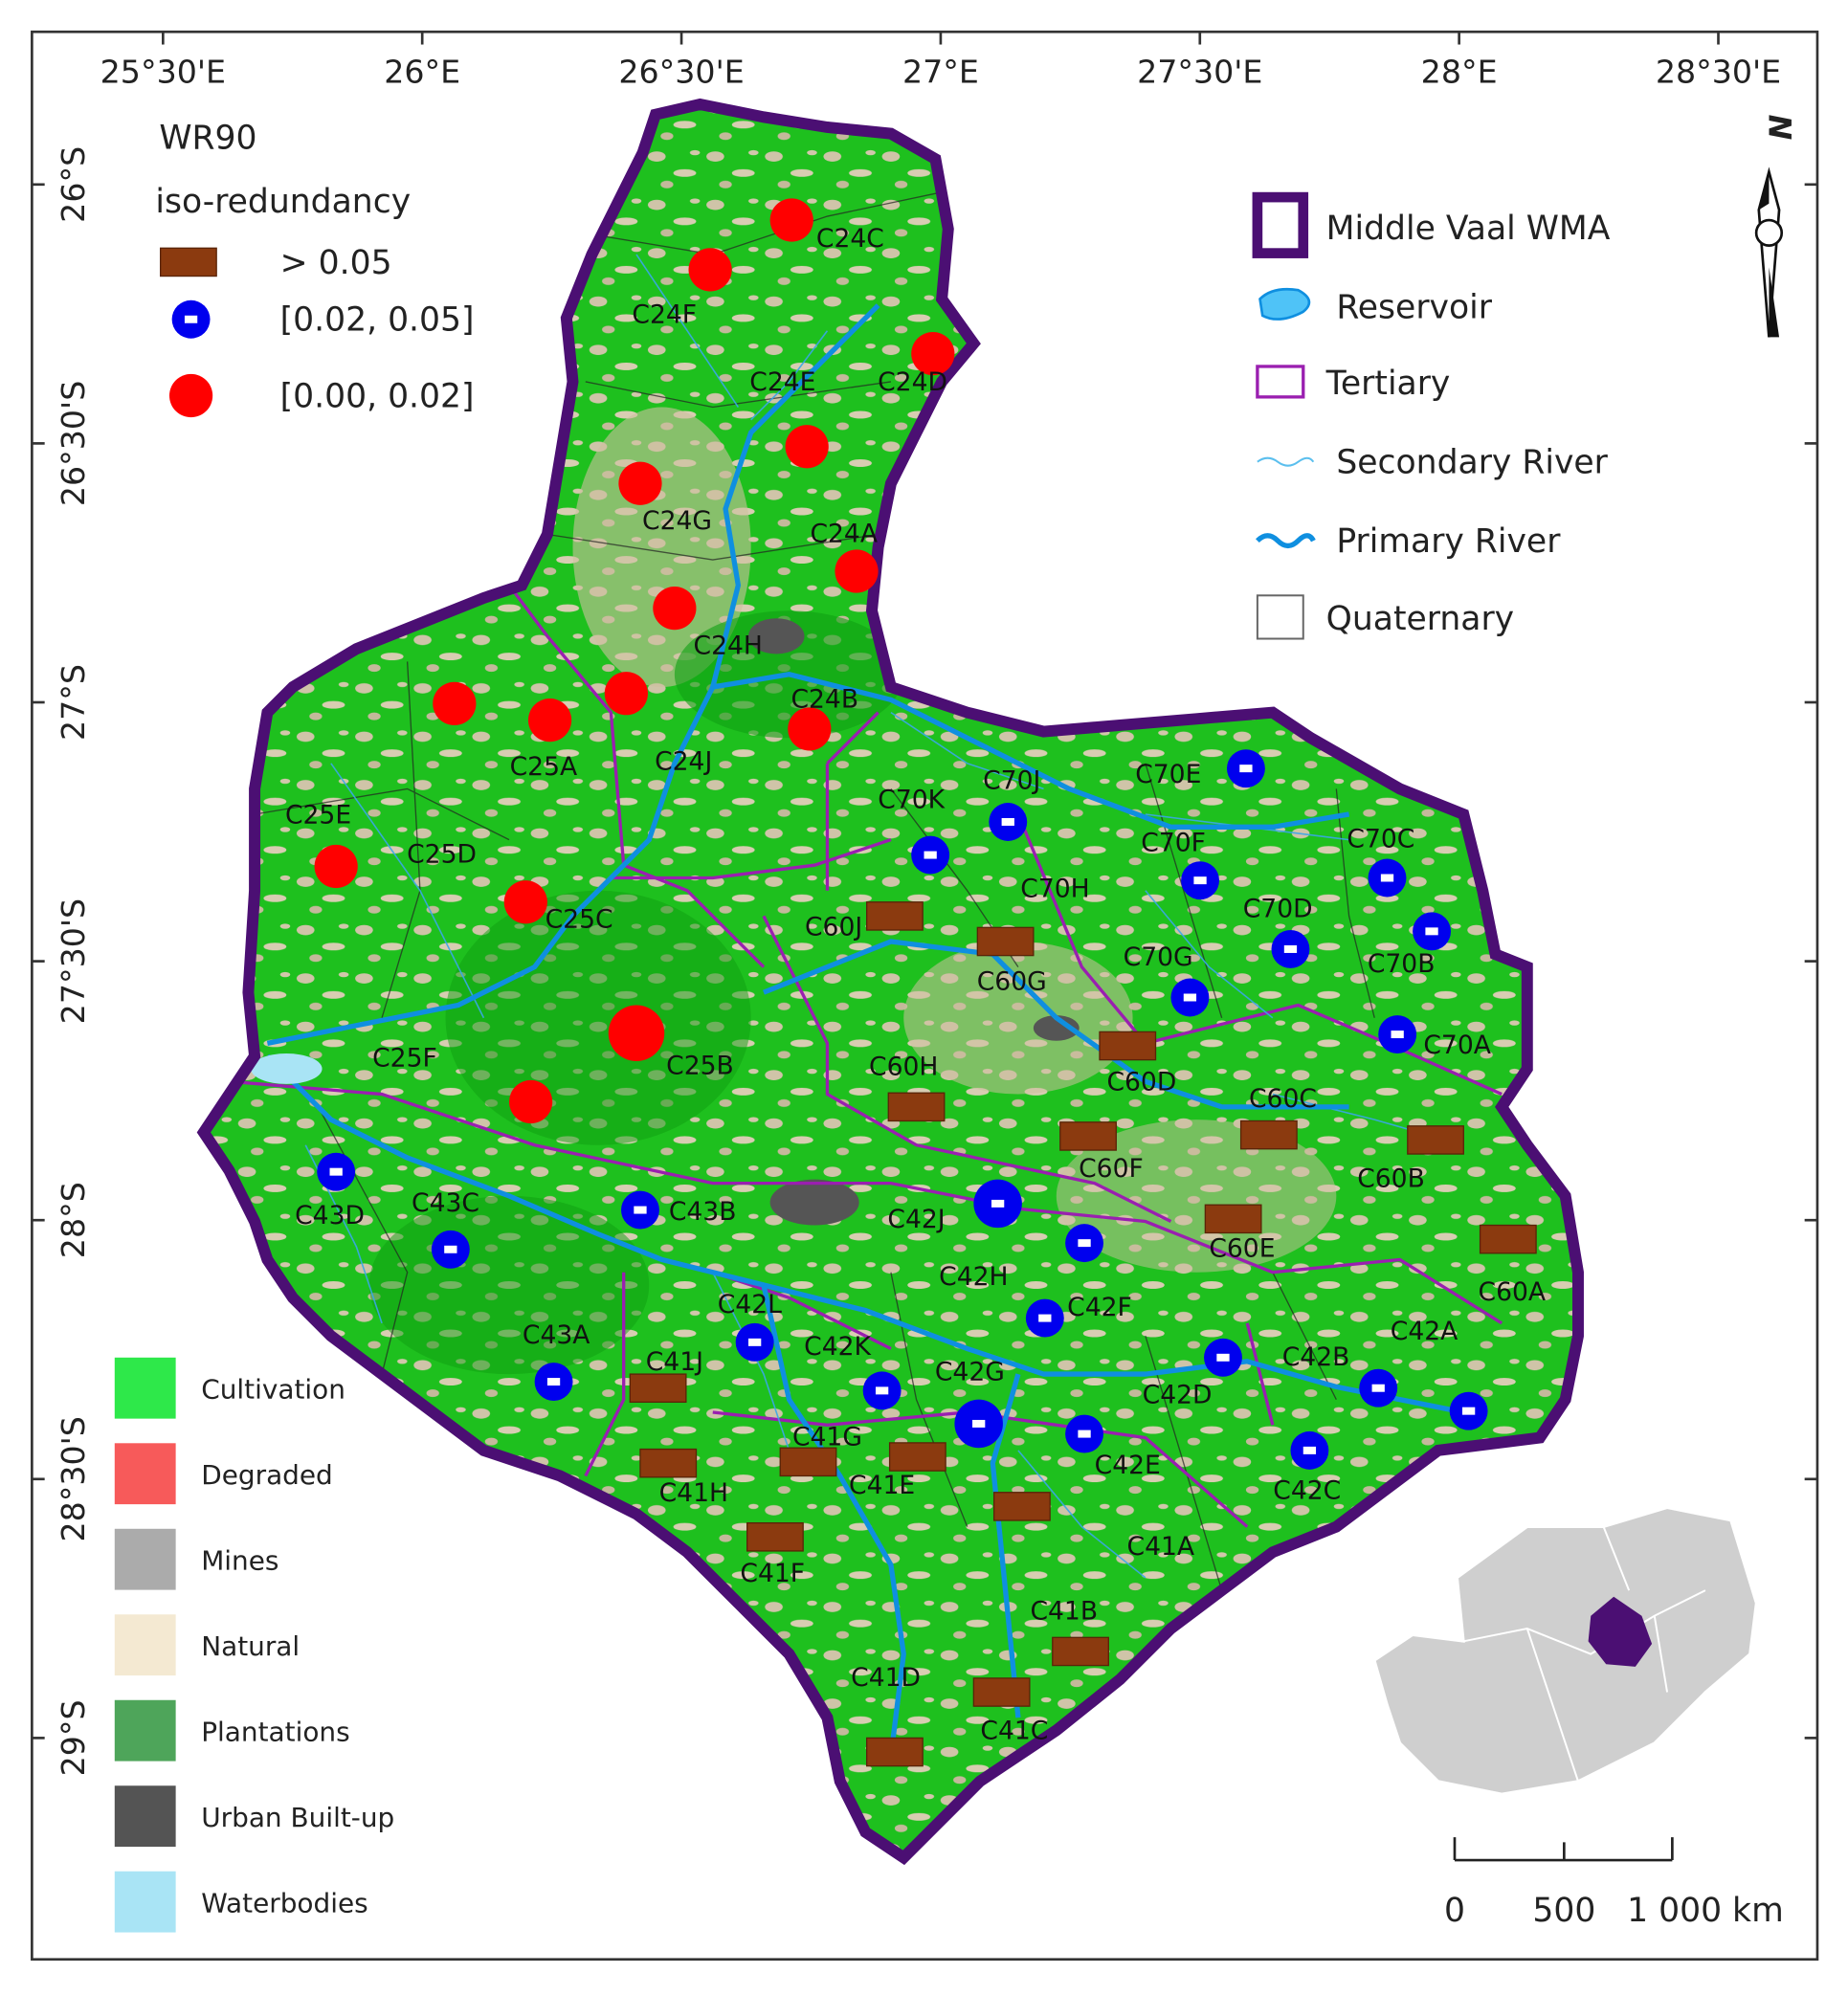  Describe the element at coordinates (1719, 72) in the screenshot. I see `lon-label: 28°30'E` at that location.